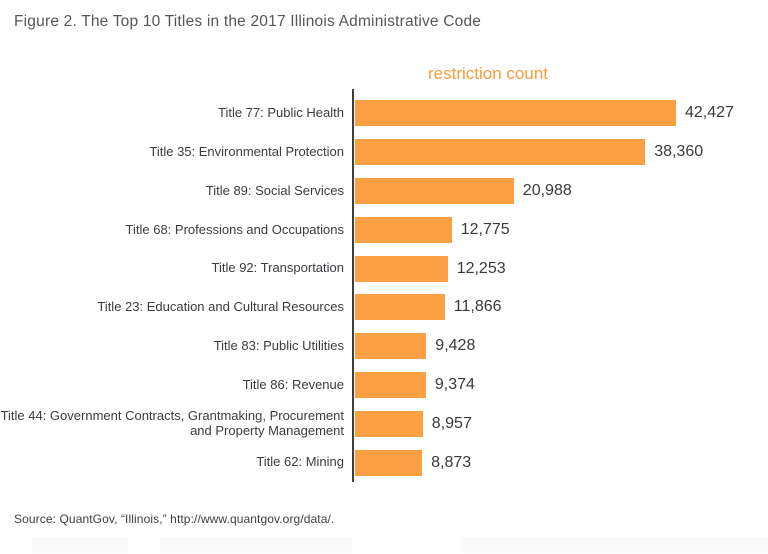 The width and height of the screenshot is (768, 554). Describe the element at coordinates (277, 268) in the screenshot. I see `category-label: Title 92: Transportation` at that location.